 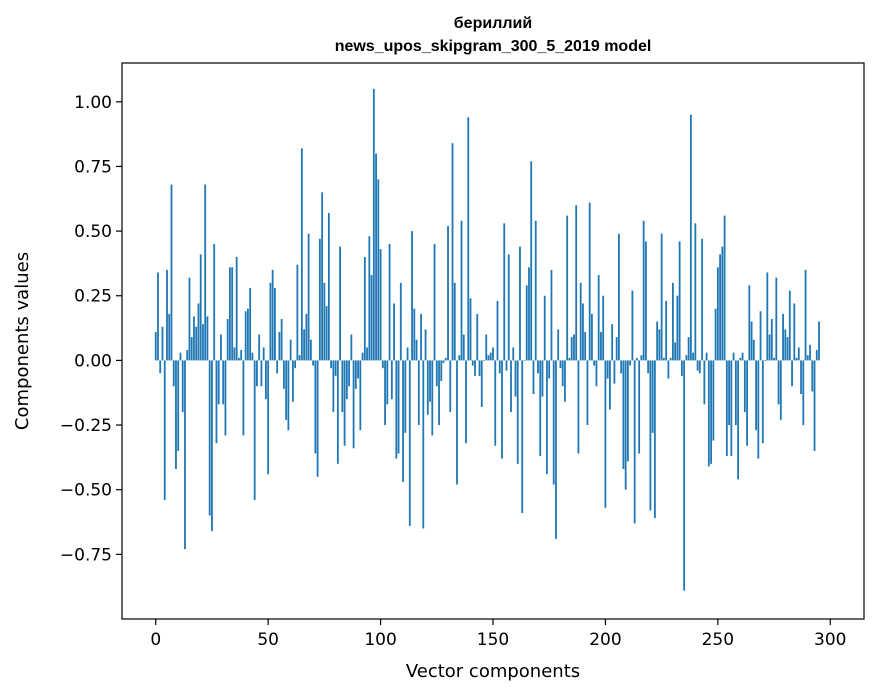 What do you see at coordinates (86, 491) in the screenshot?
I see `y-tick-label-1: −0.50` at bounding box center [86, 491].